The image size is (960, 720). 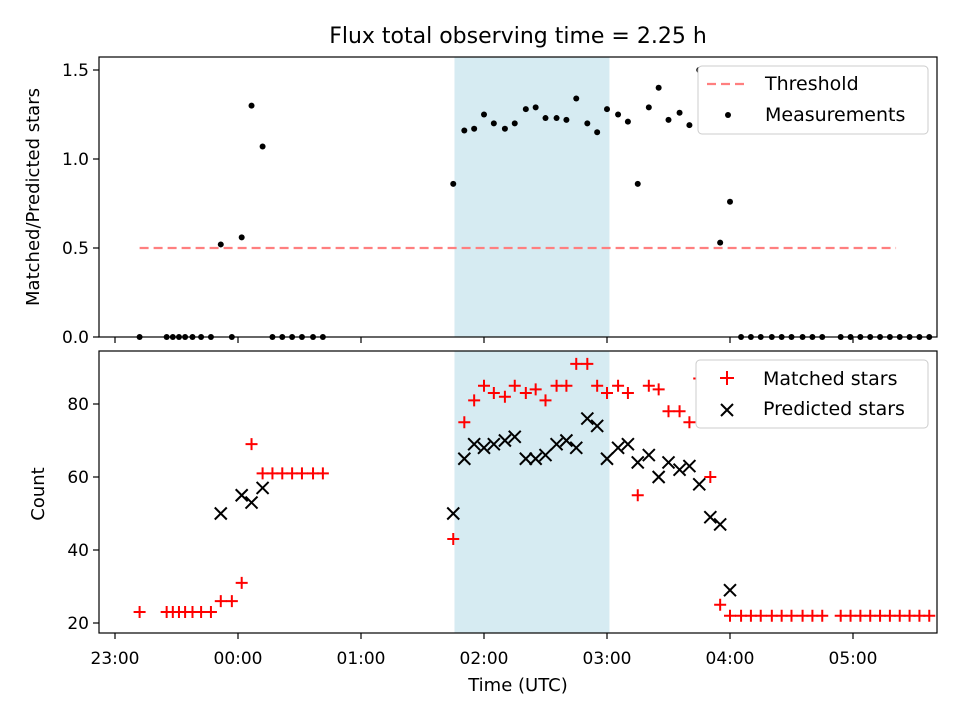 I want to click on y-tick-label: 80, so click(x=78, y=405).